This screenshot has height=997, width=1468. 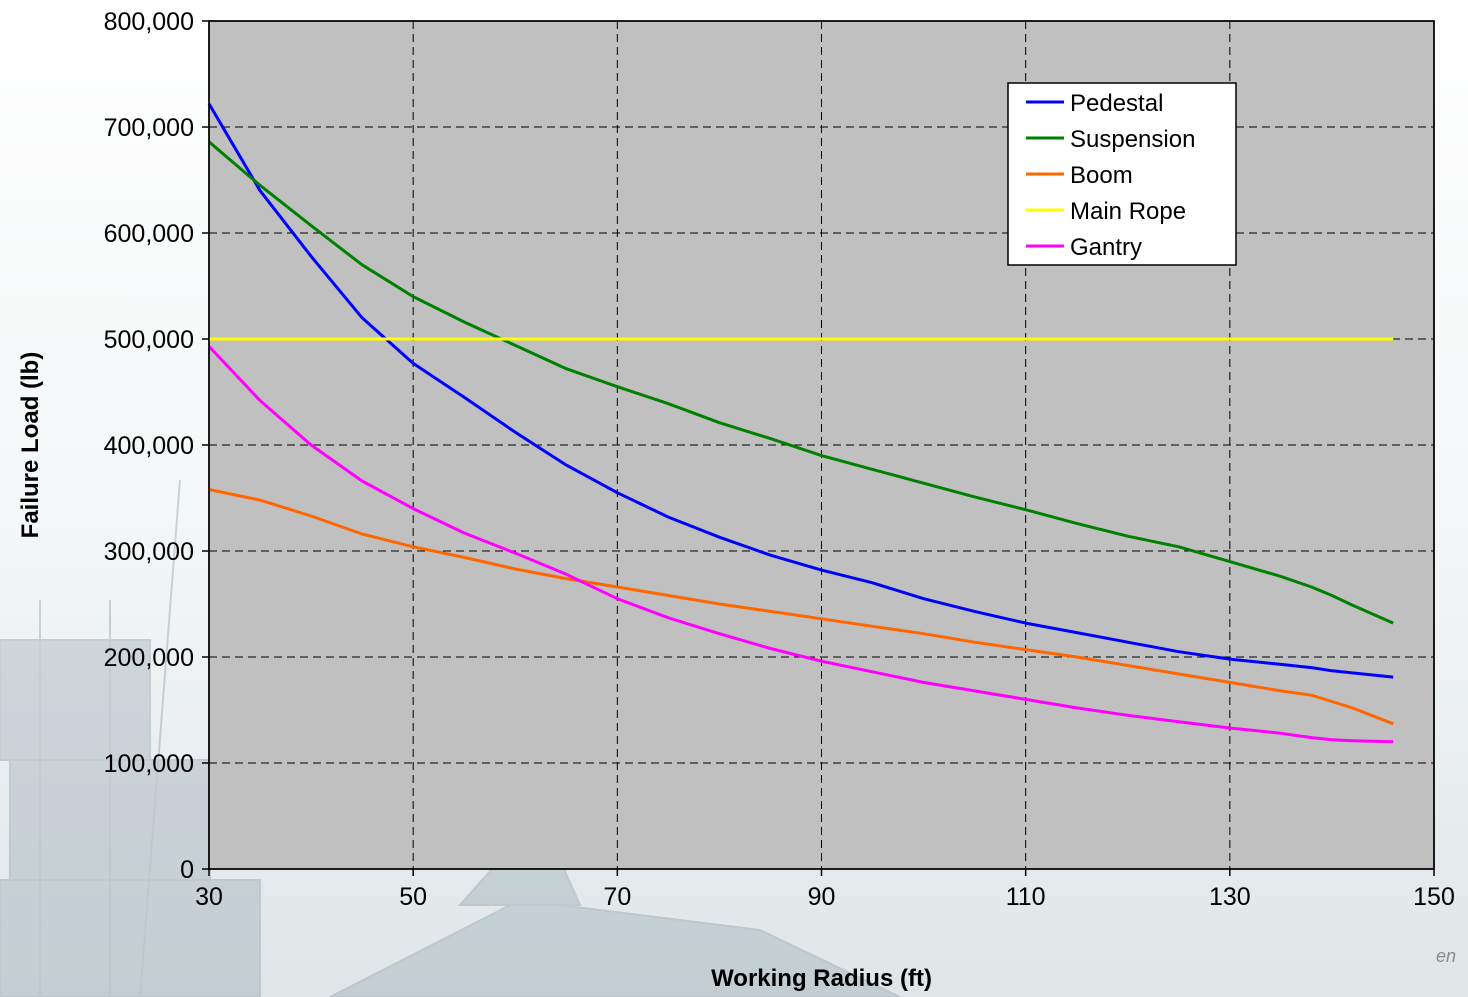 What do you see at coordinates (1434, 897) in the screenshot?
I see `x-tick-label: 150` at bounding box center [1434, 897].